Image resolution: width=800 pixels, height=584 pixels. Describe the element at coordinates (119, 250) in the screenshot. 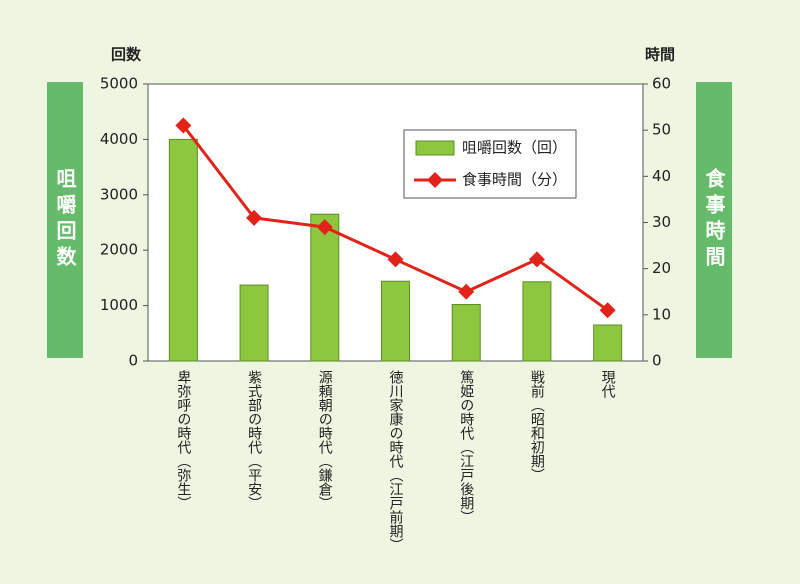

I see `y-tick-label: 2000` at that location.